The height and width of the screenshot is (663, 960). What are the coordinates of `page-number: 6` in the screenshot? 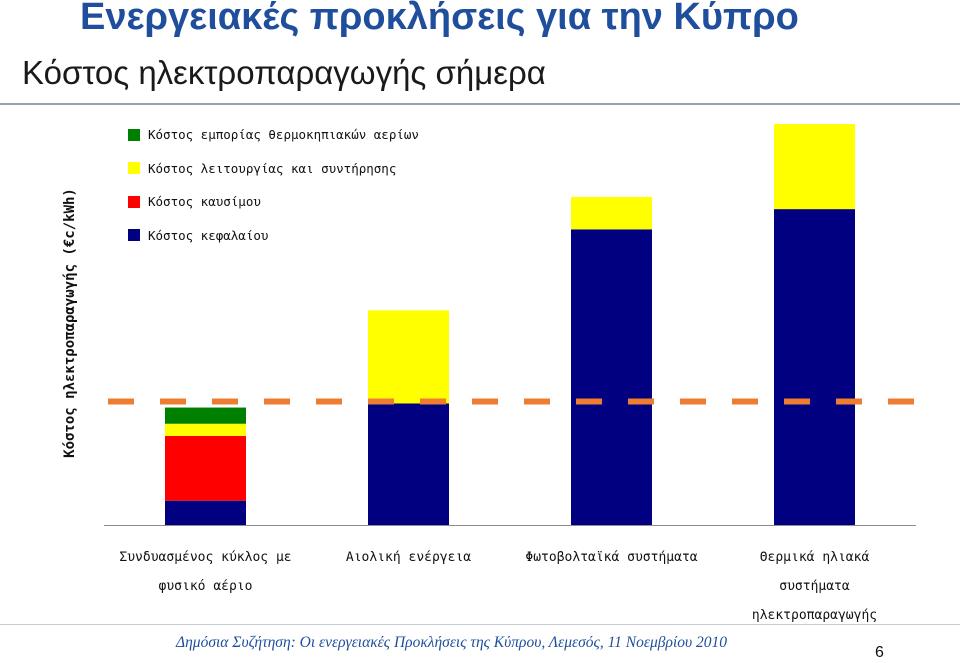 It's located at (879, 652).